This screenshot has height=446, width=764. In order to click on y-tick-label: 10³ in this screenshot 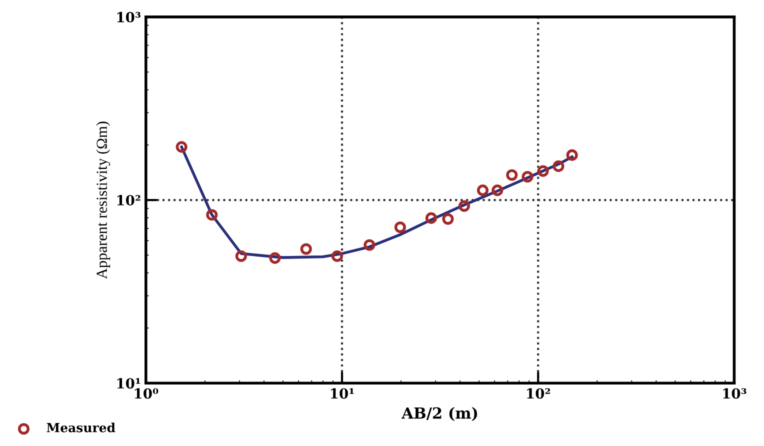, I will do `click(129, 17)`.